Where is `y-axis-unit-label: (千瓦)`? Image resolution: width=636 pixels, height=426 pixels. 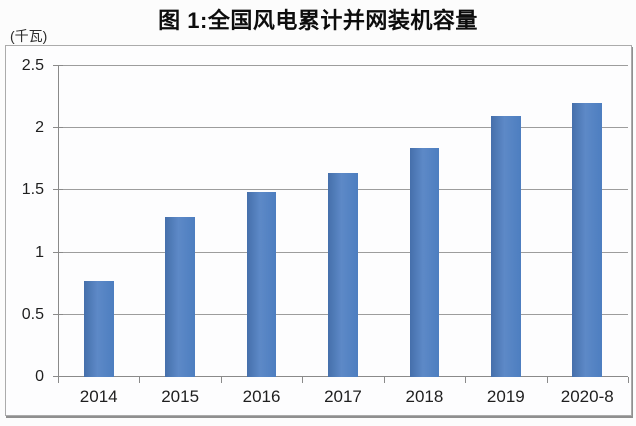 y-axis-unit-label: (千瓦) is located at coordinates (29, 36).